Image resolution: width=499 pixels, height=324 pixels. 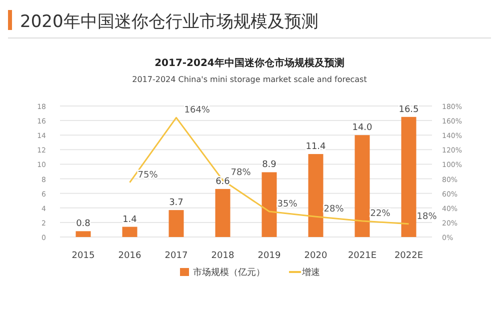 I want to click on data-label: 1.4, so click(x=130, y=219).